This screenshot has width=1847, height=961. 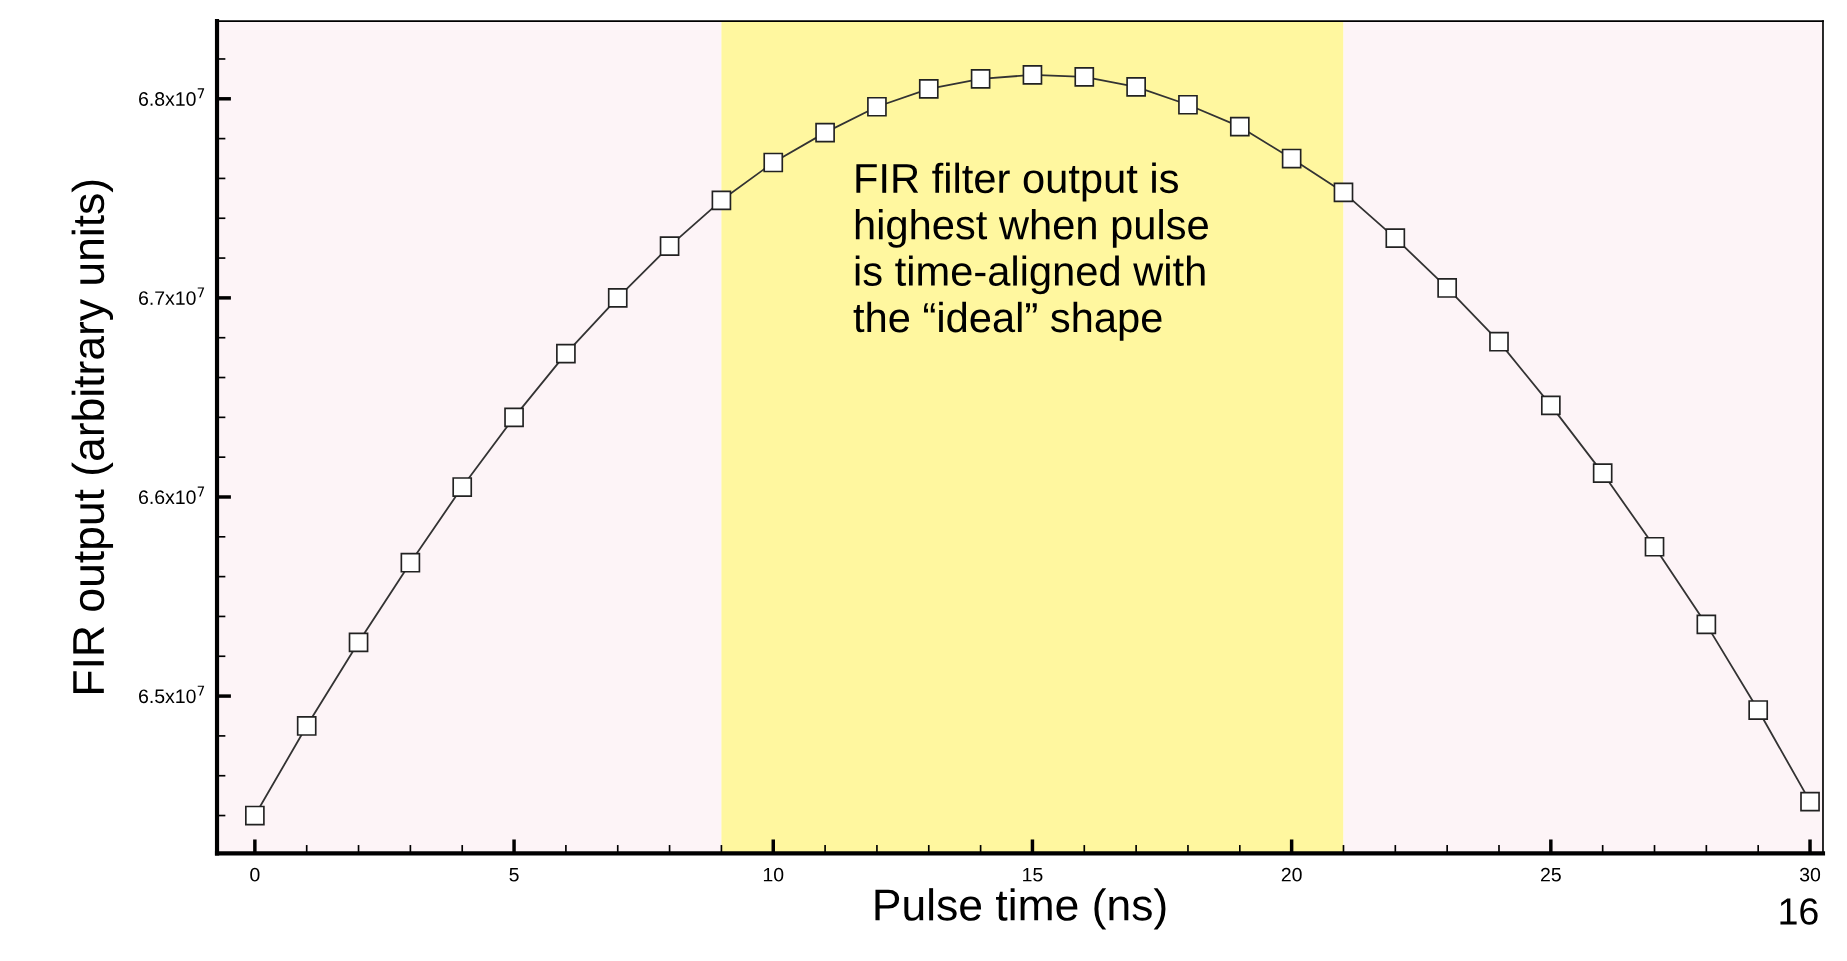 What do you see at coordinates (172, 694) in the screenshot?
I see `y-tick-label: 6.5x10$^{7}$` at bounding box center [172, 694].